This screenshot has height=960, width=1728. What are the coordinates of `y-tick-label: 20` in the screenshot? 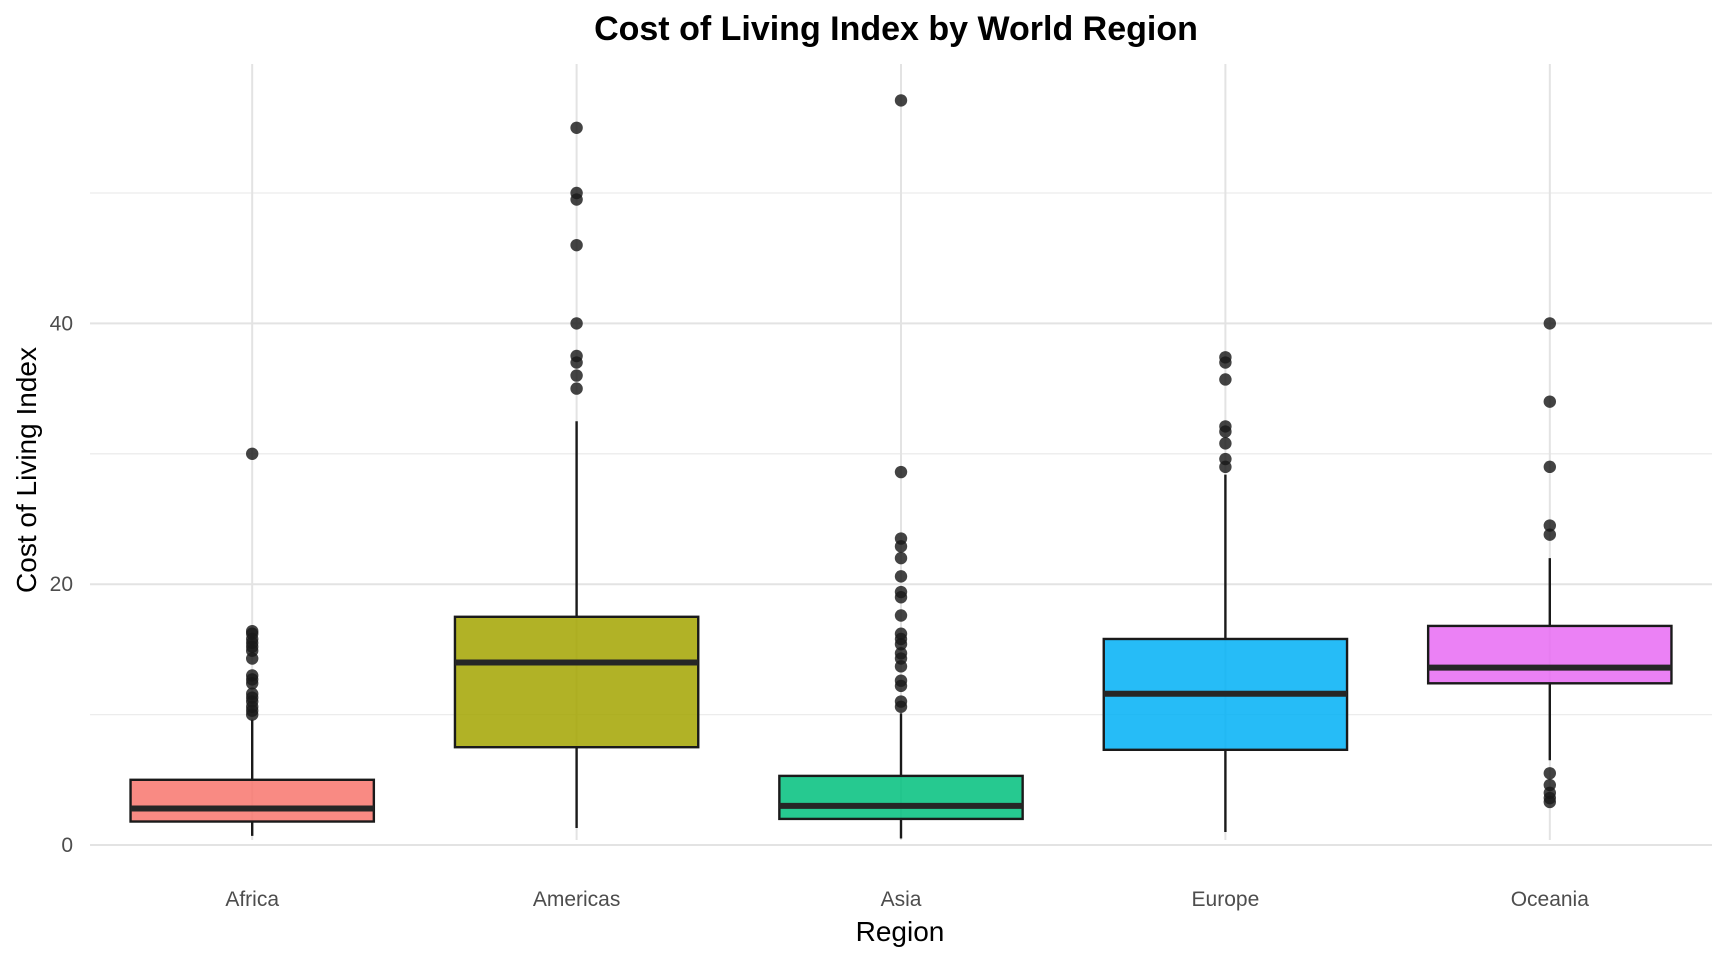 It's located at (61, 584).